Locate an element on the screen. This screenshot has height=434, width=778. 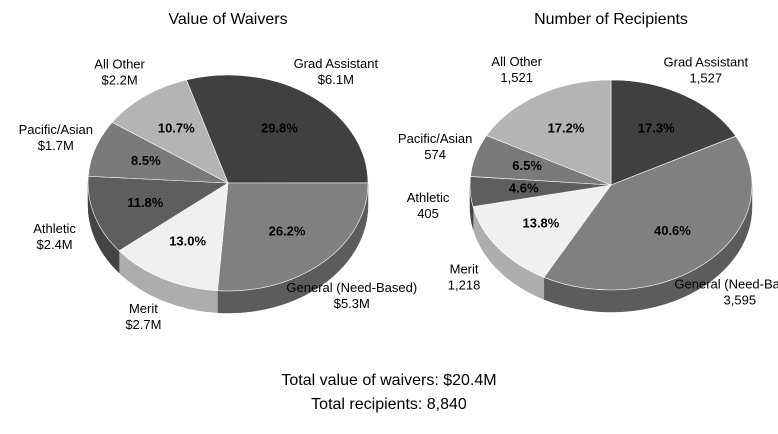
slice-label: 26.2% is located at coordinates (287, 231).